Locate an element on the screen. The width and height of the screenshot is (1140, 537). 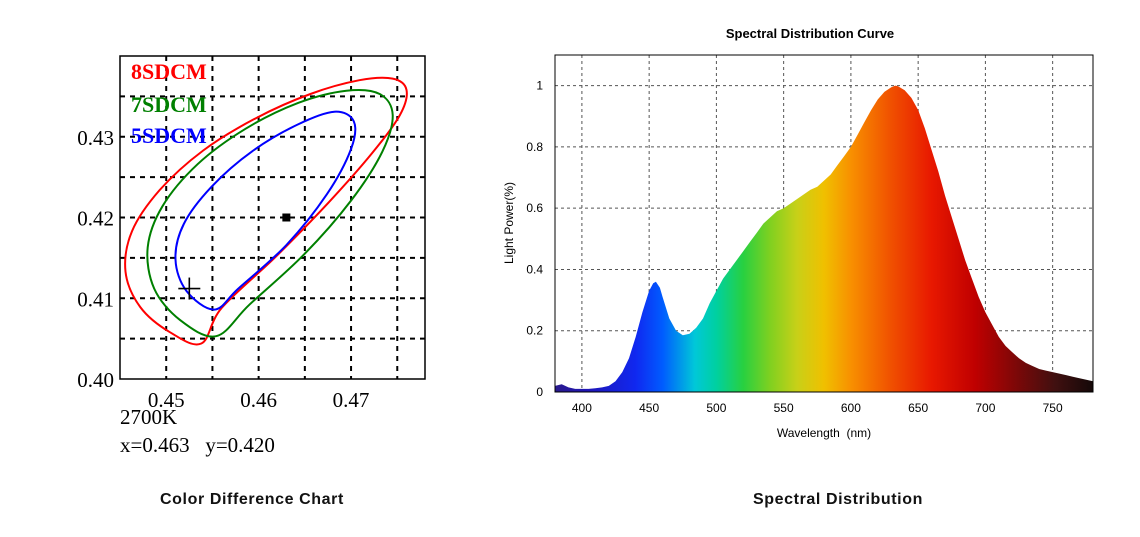
caption-color-difference: Color Difference Chart is located at coordinates (252, 499).